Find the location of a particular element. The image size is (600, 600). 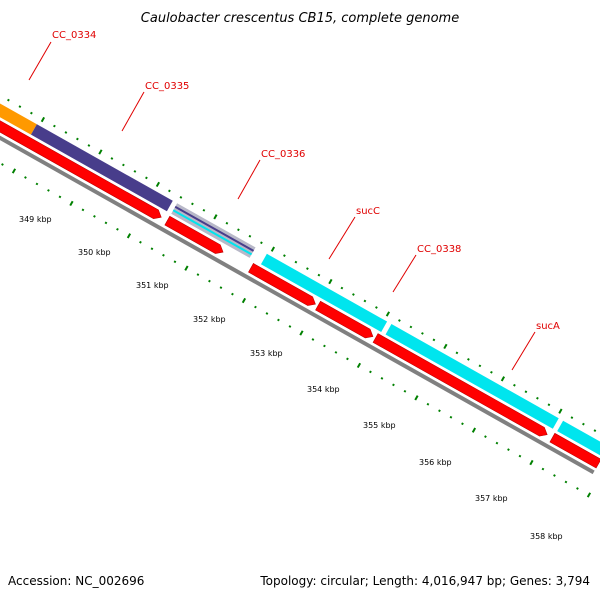

ruler-label: 350 kbp is located at coordinates (94, 252).